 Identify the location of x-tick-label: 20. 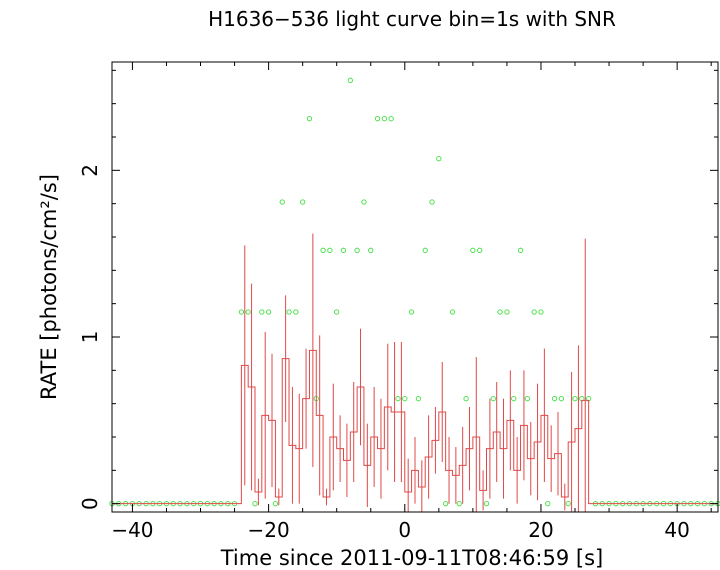
(540, 530).